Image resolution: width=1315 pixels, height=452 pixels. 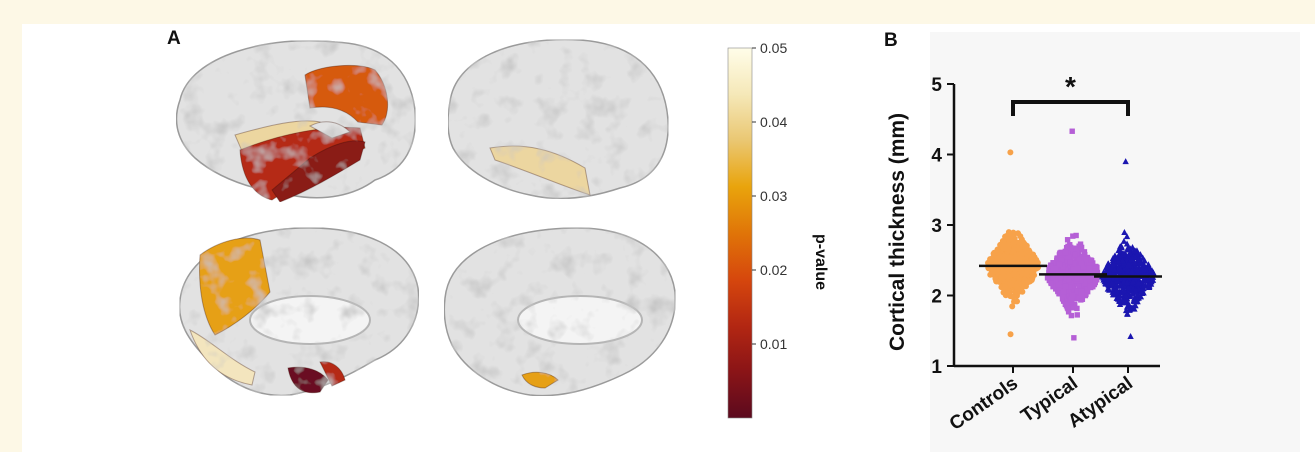 What do you see at coordinates (936, 156) in the screenshot?
I see `y-tick-label: 4` at bounding box center [936, 156].